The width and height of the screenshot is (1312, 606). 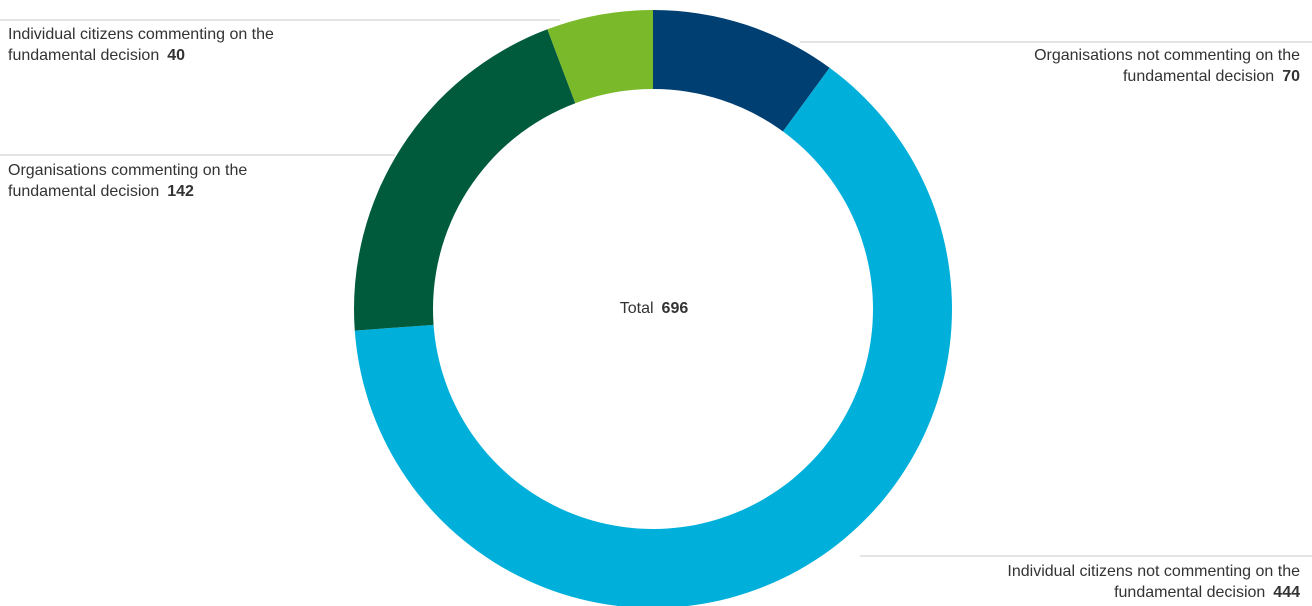 What do you see at coordinates (1291, 76) in the screenshot?
I see `value-label: 70` at bounding box center [1291, 76].